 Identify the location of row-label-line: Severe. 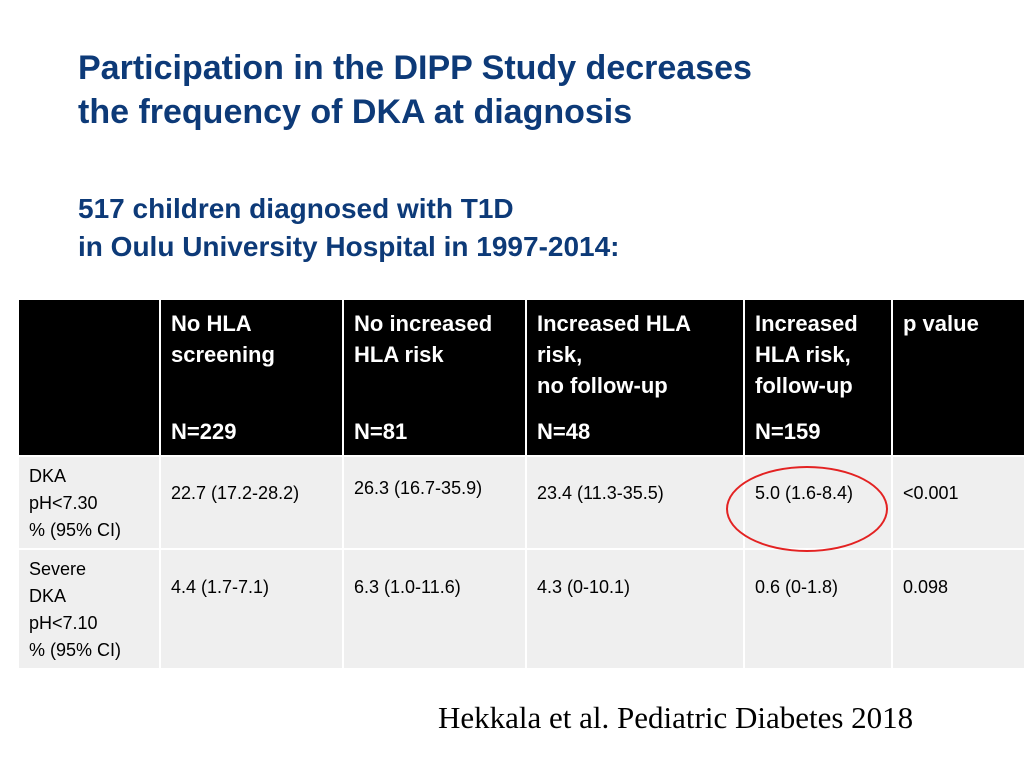
(58, 569).